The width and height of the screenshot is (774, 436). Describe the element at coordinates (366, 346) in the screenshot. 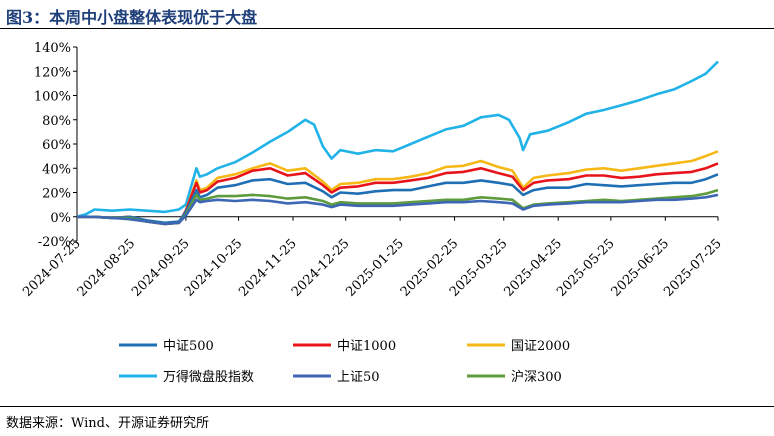

I see `legend-label: 中证1000` at that location.